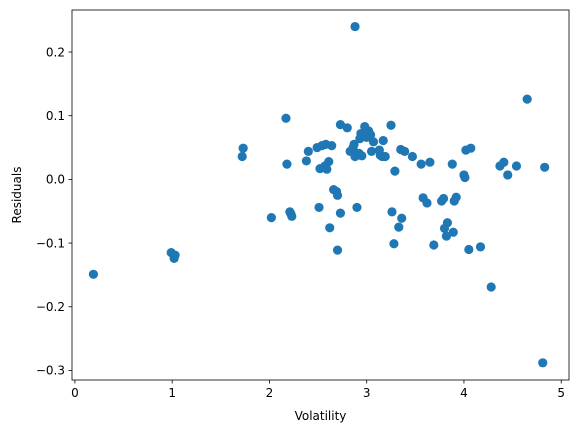  Describe the element at coordinates (55, 52) in the screenshot. I see `y-tick-label: 0.2` at that location.